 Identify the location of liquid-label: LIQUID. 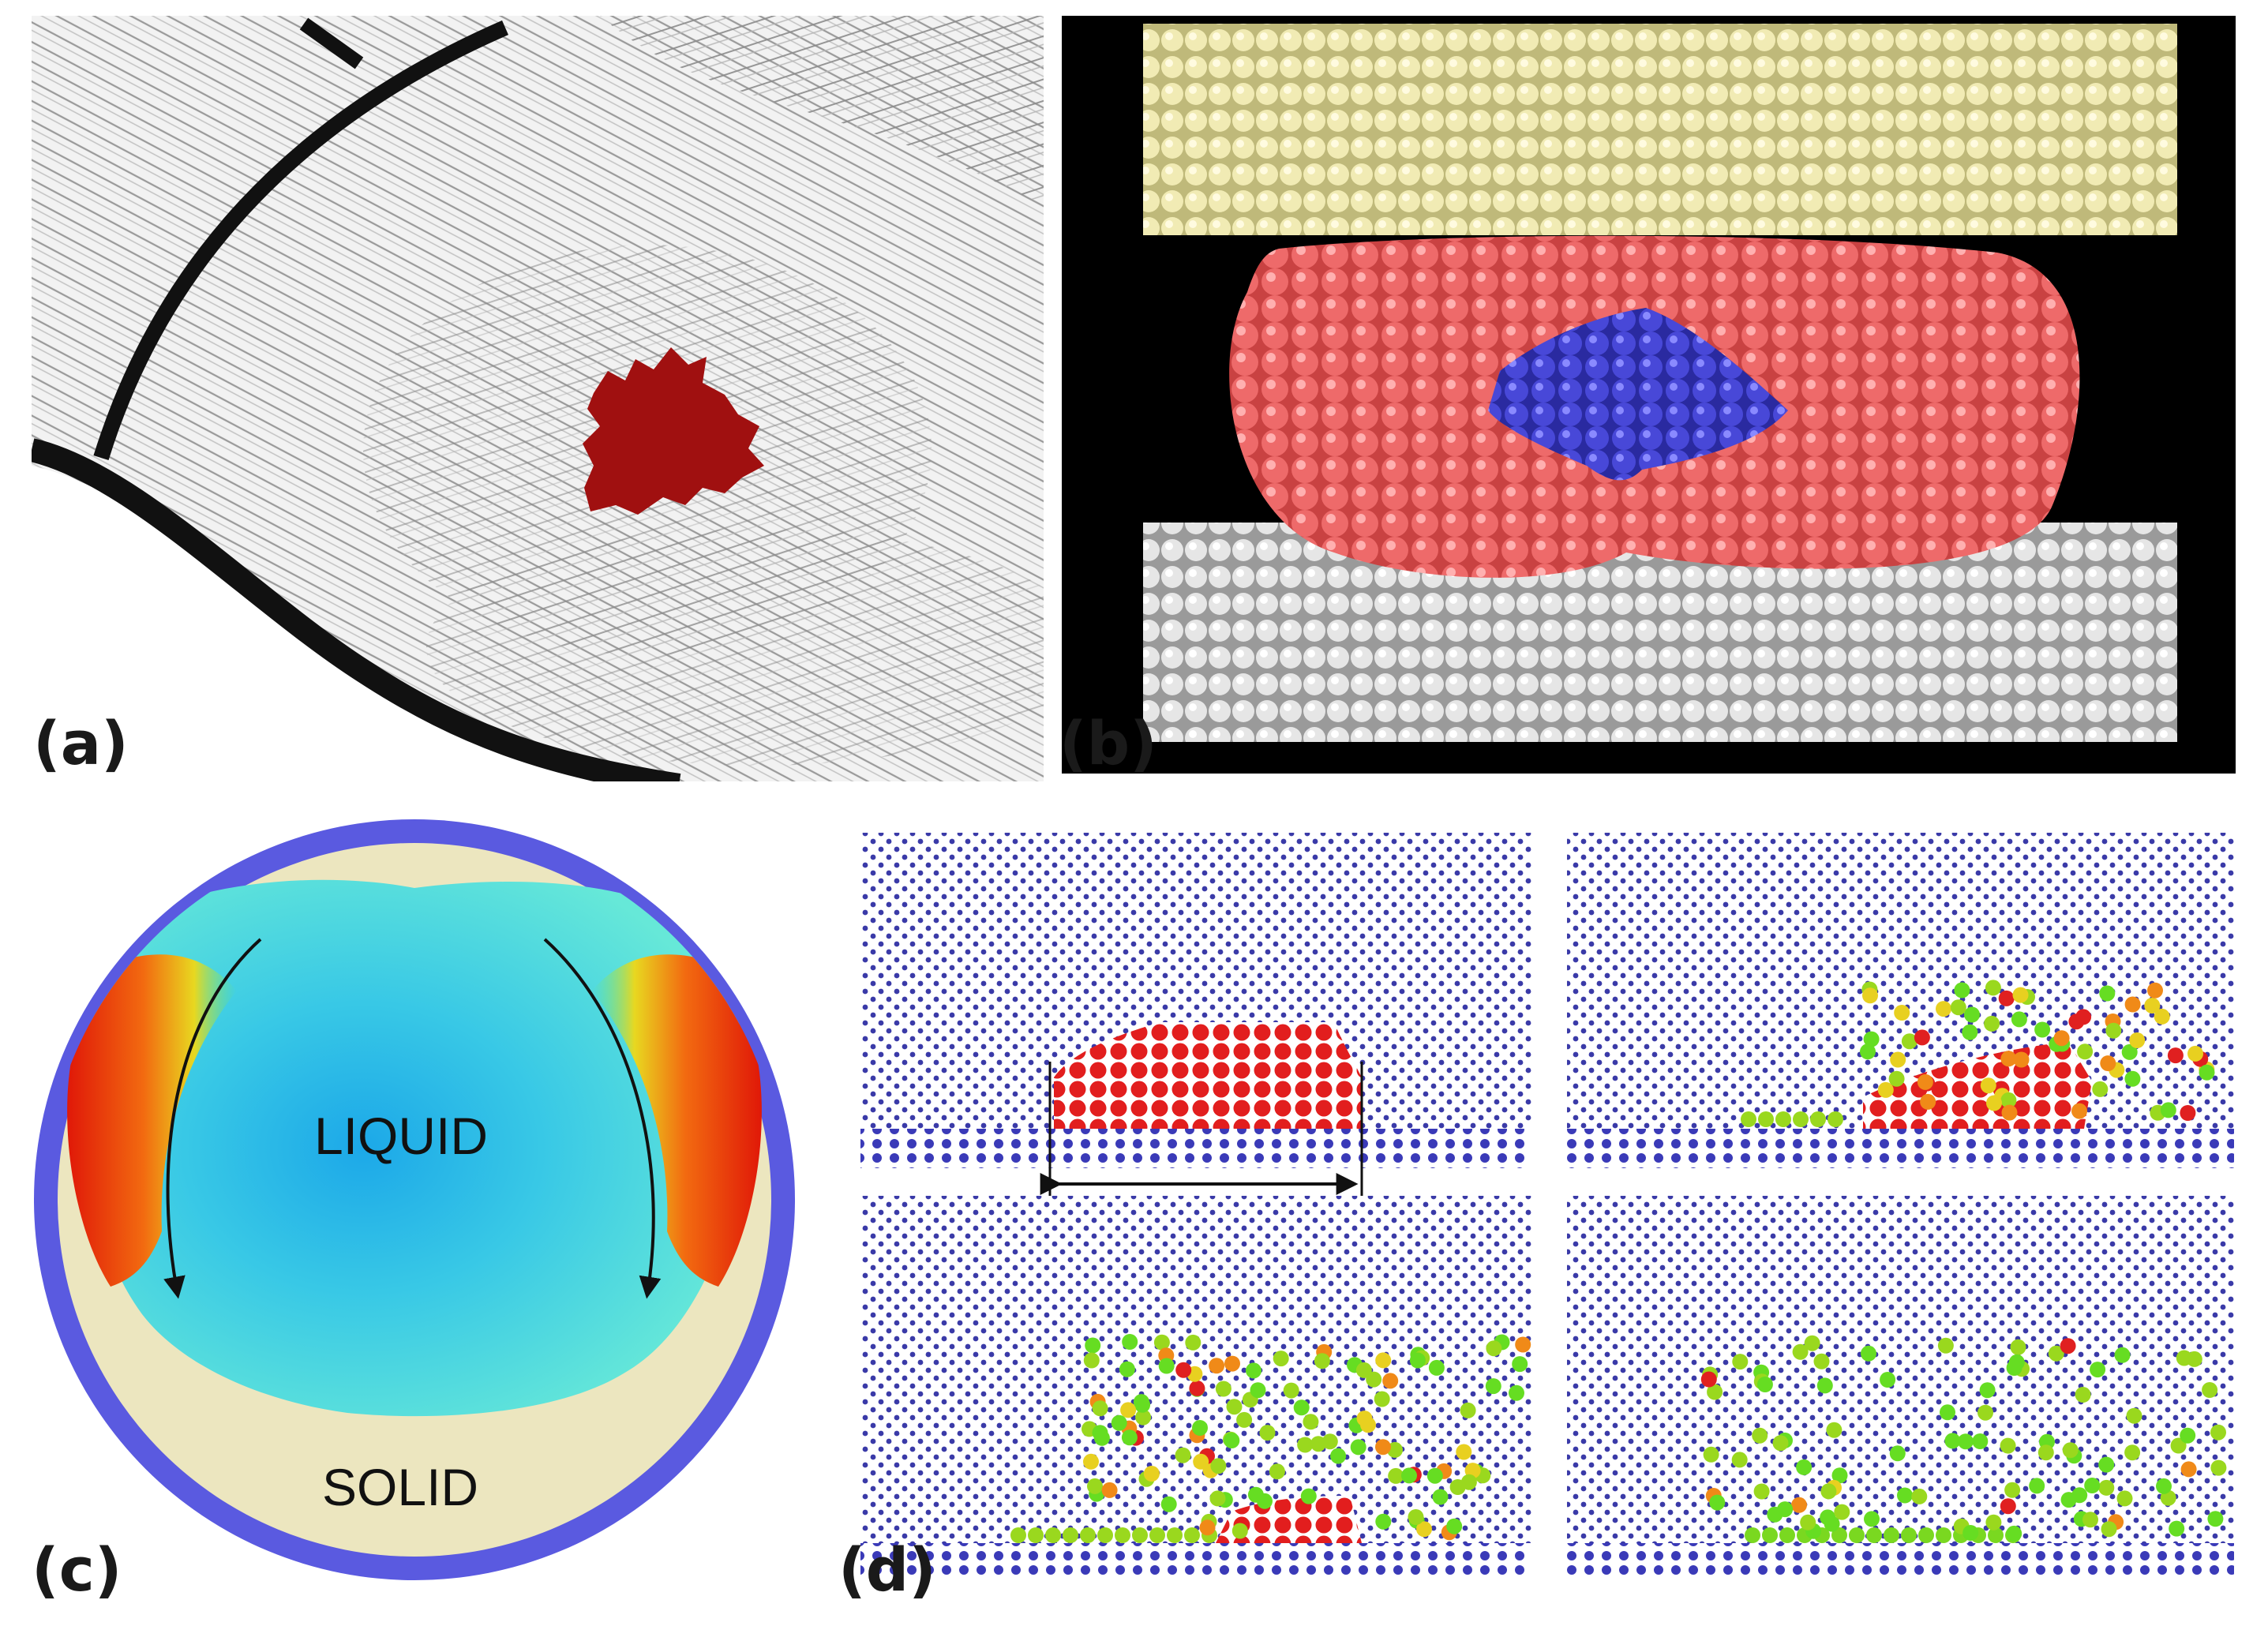
(401, 1136).